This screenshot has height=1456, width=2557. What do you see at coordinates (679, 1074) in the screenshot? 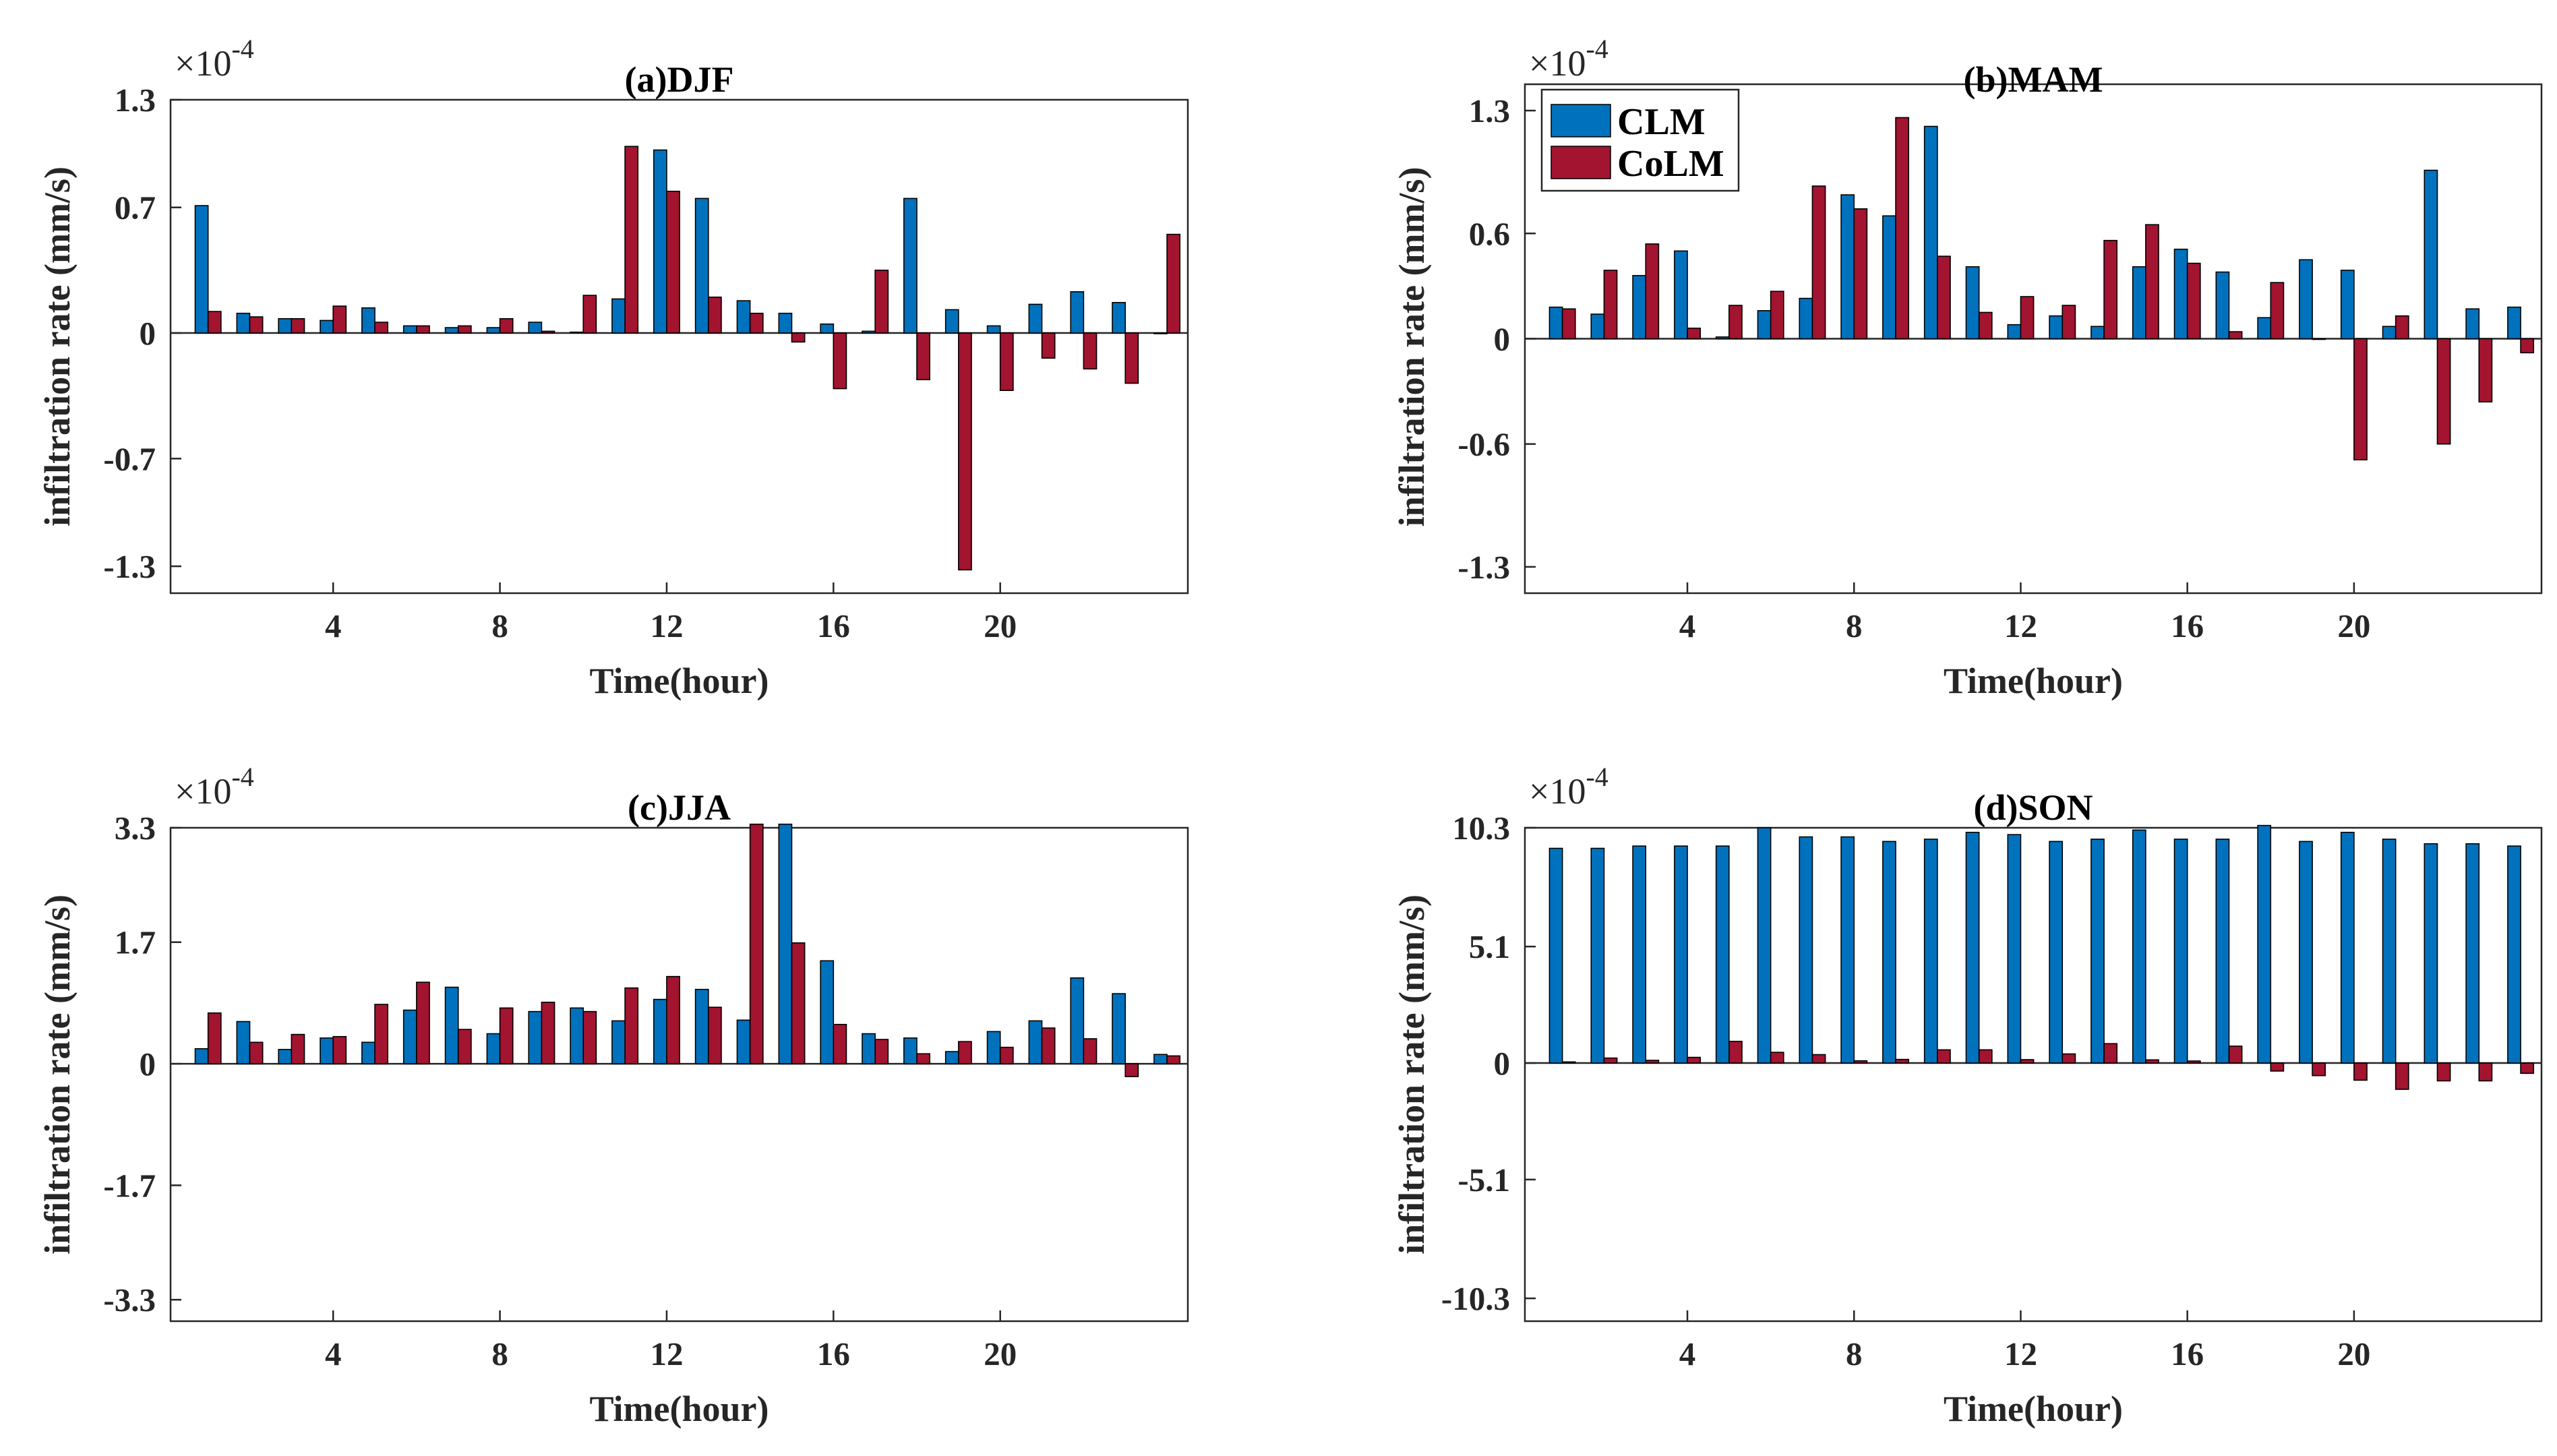
I see `axes-box` at bounding box center [679, 1074].